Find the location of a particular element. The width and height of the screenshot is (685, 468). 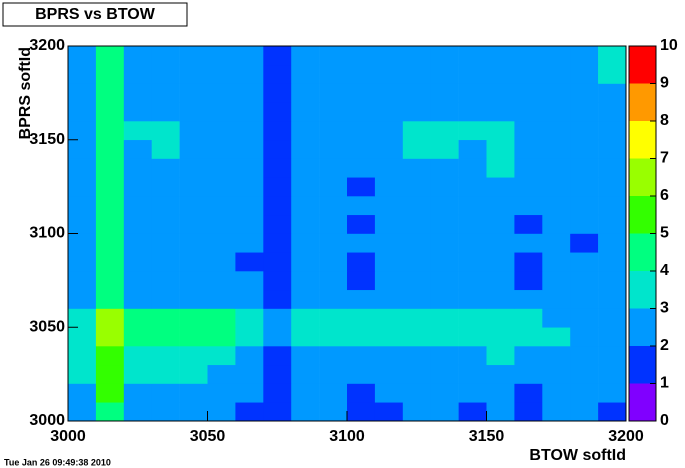

footer-date: Tue Jan 26 09:49:38 2010 is located at coordinates (57, 462).